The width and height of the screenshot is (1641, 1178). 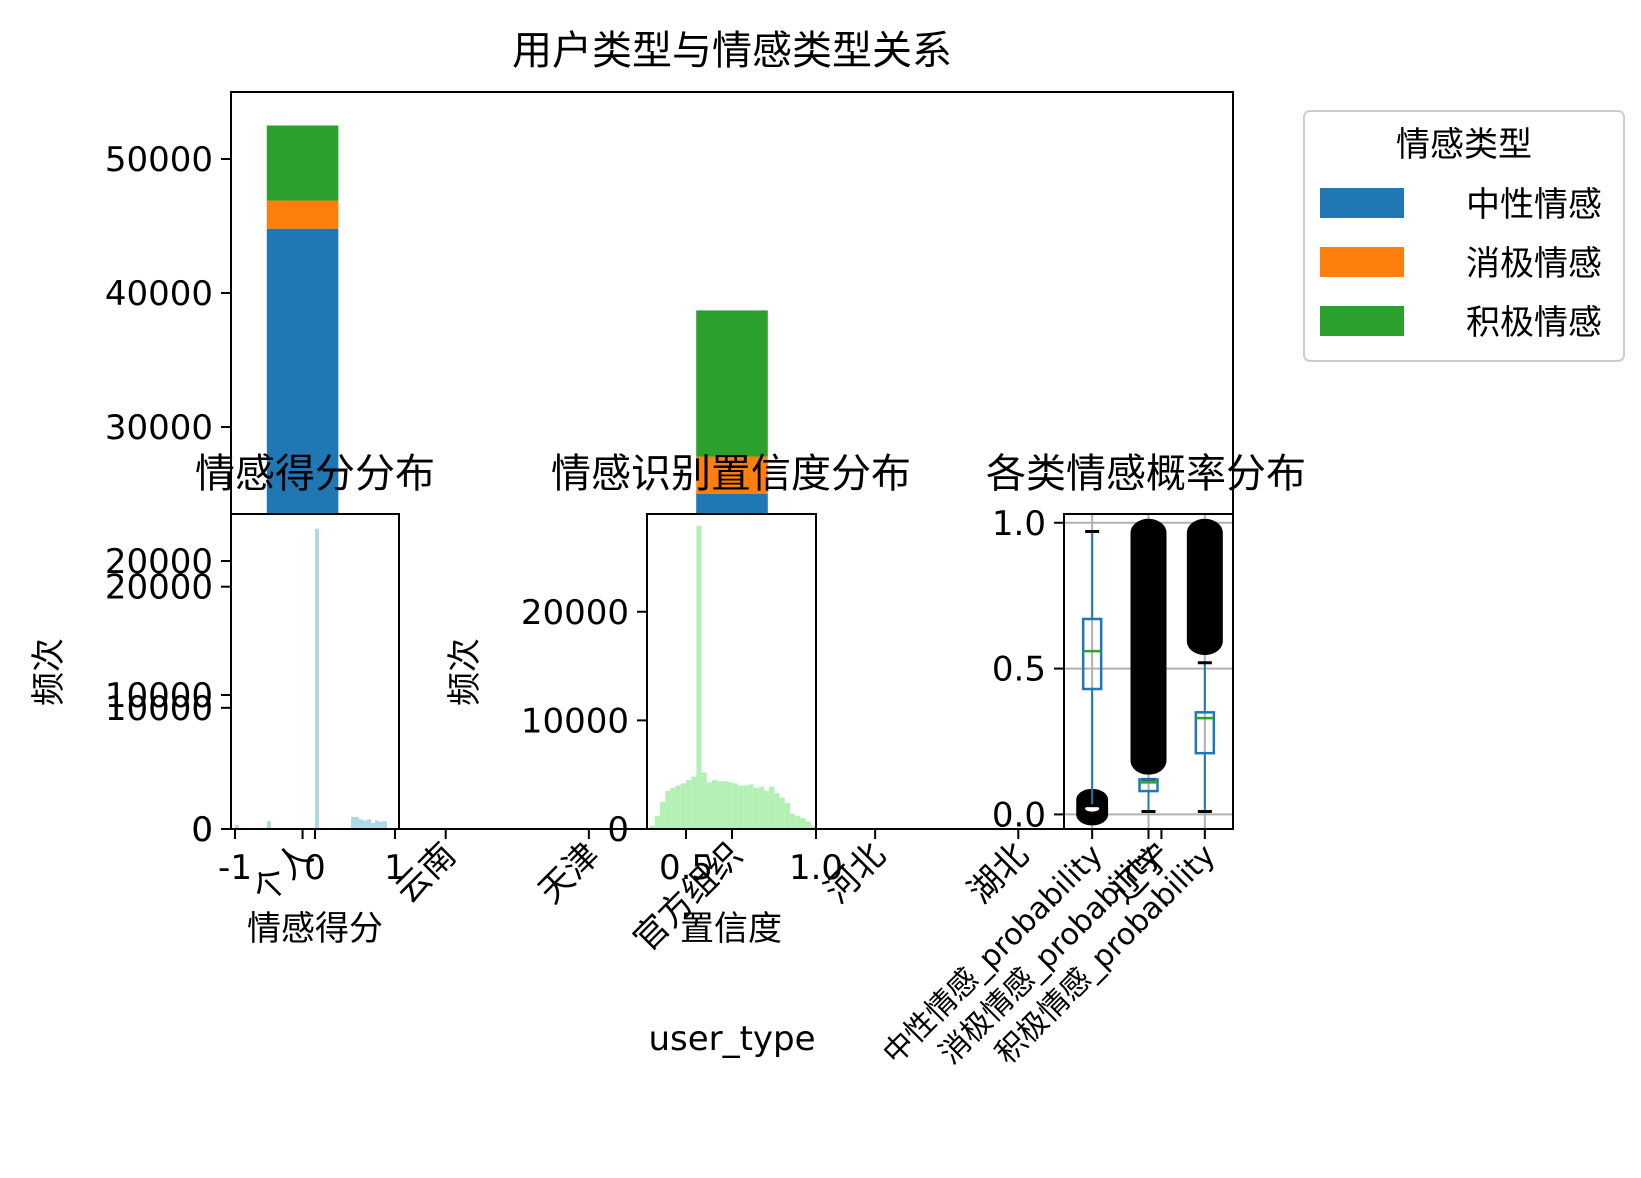 What do you see at coordinates (1534, 205) in the screenshot?
I see `legend-label-neutral: 中性情感` at bounding box center [1534, 205].